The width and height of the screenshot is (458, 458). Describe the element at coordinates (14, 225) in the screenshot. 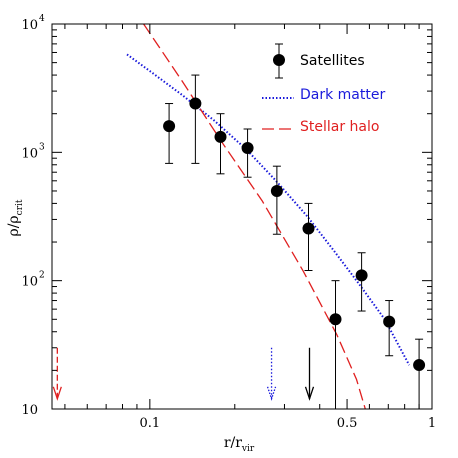

I see `y-axis-label-main: ρ/ρ` at that location.